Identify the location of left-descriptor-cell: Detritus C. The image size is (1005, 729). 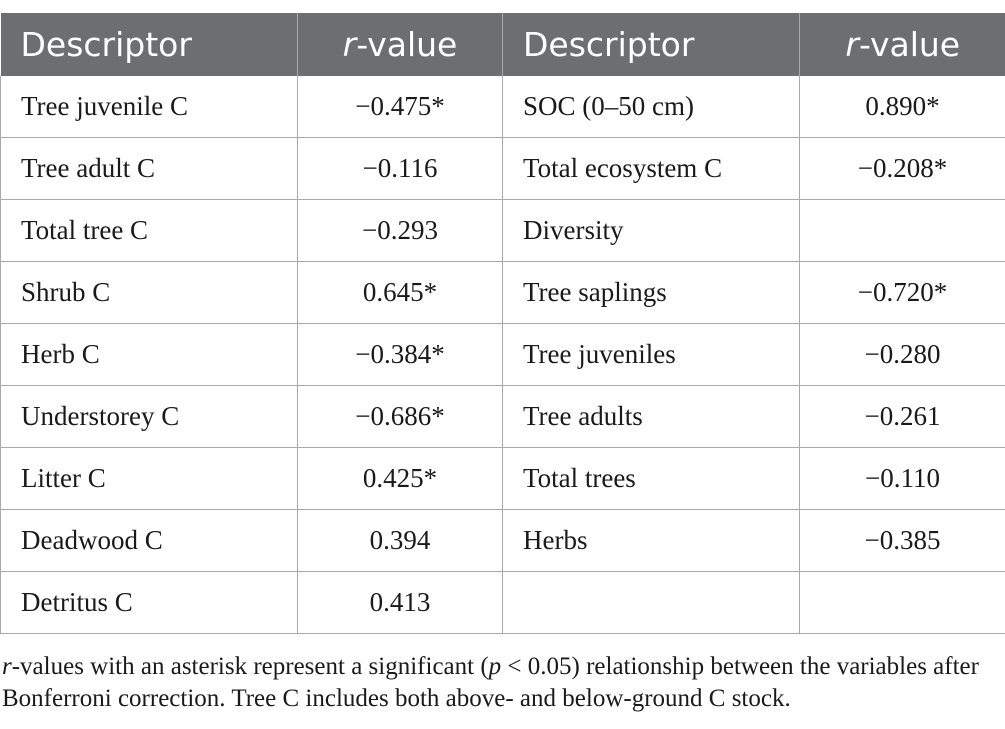
(149, 602).